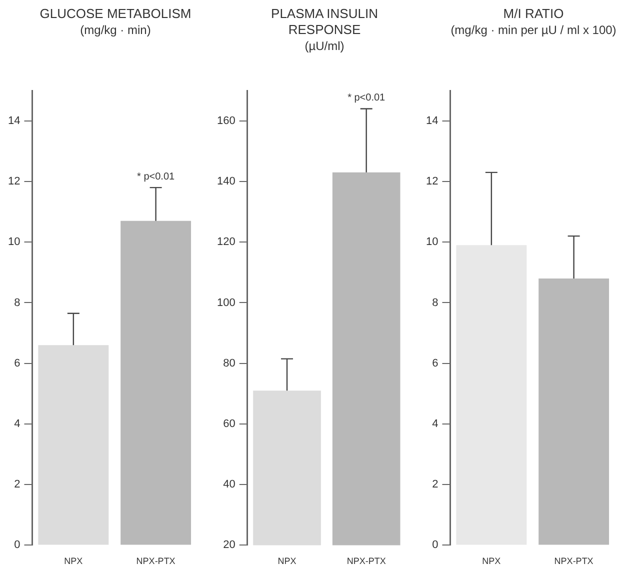  I want to click on chart-title: M/I RATIO, so click(533, 14).